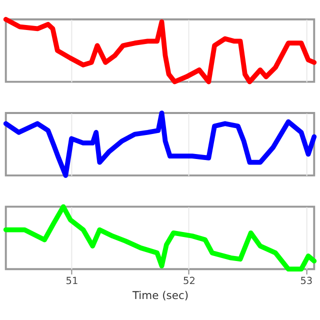 The image size is (320, 320). Describe the element at coordinates (189, 282) in the screenshot. I see `x-tick-label: 52` at that location.